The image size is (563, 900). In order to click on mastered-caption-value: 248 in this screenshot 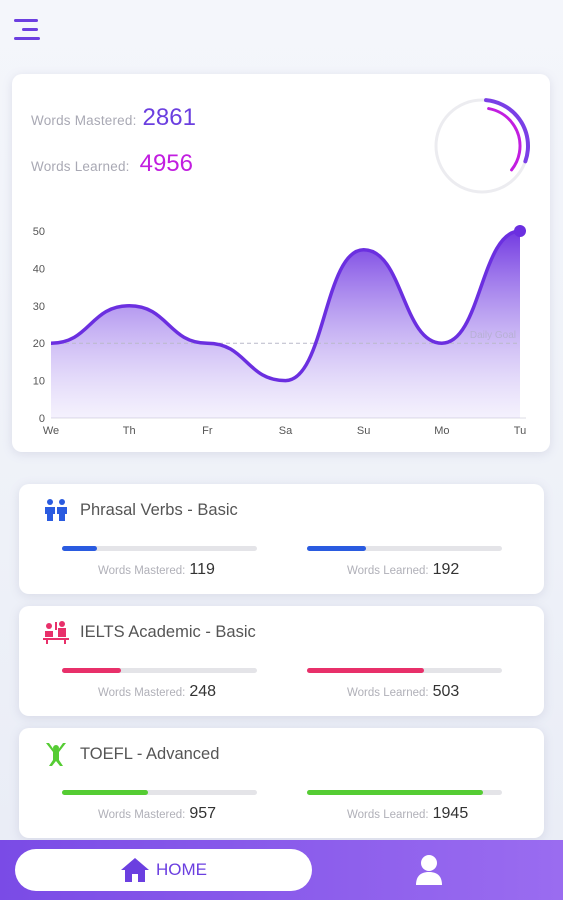, I will do `click(203, 691)`.